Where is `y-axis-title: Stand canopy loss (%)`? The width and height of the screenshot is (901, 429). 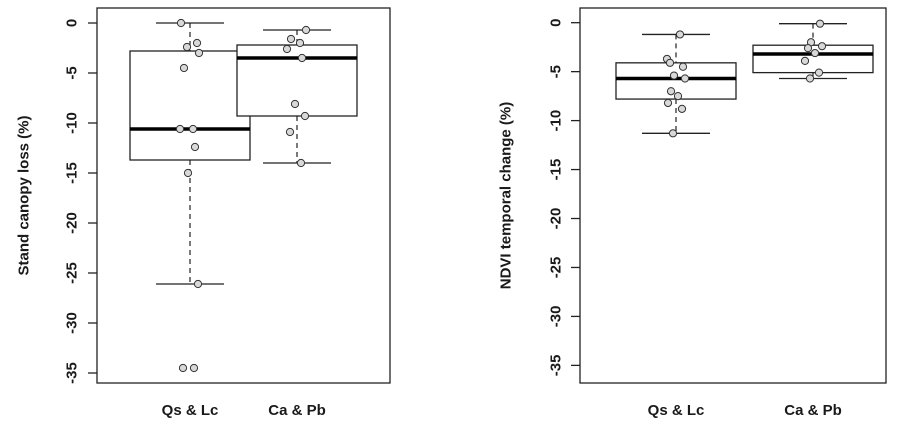 y-axis-title: Stand canopy loss (%) is located at coordinates (24, 195).